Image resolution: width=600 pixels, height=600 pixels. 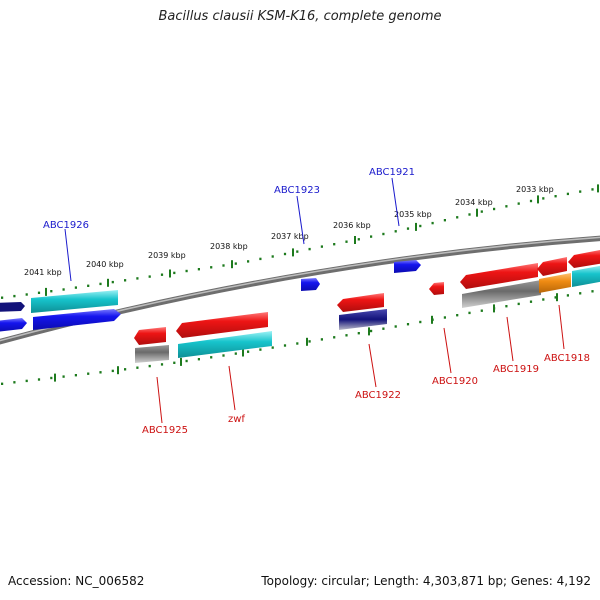 I want to click on gene-label-abc1922: ABC1922, so click(x=378, y=395).